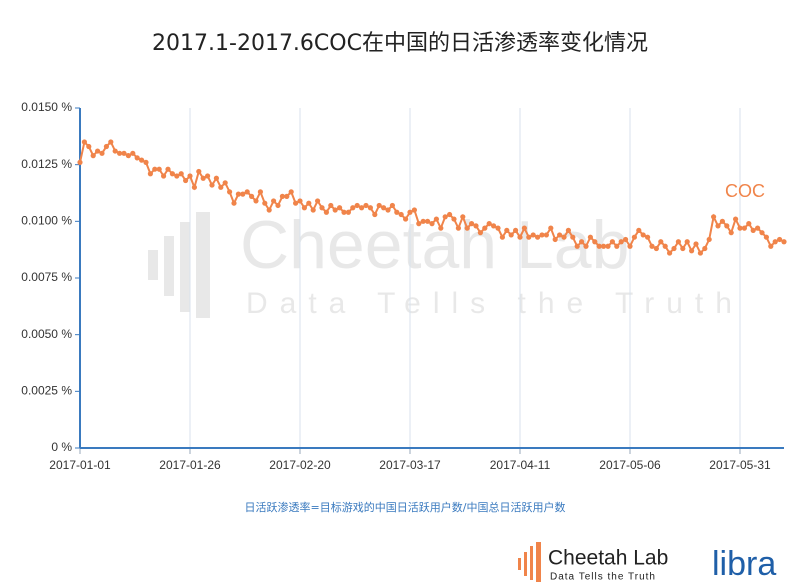  What do you see at coordinates (630, 465) in the screenshot?
I see `x-tick-label: 2017-05-06` at bounding box center [630, 465].